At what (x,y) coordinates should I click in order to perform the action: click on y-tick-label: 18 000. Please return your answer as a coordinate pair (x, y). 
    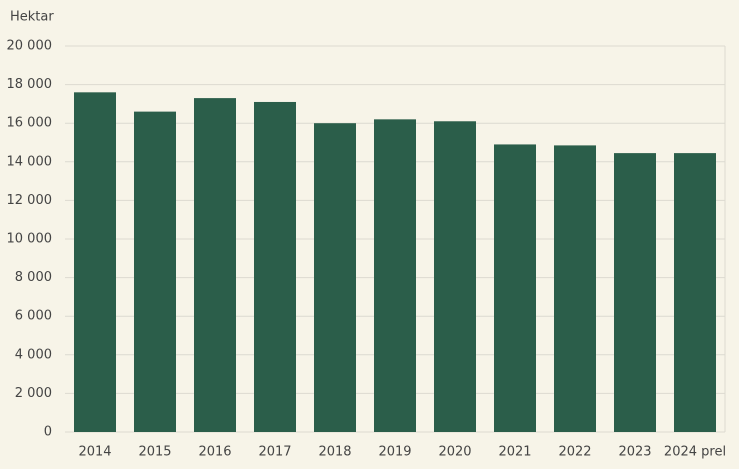
    Looking at the image, I should click on (30, 84).